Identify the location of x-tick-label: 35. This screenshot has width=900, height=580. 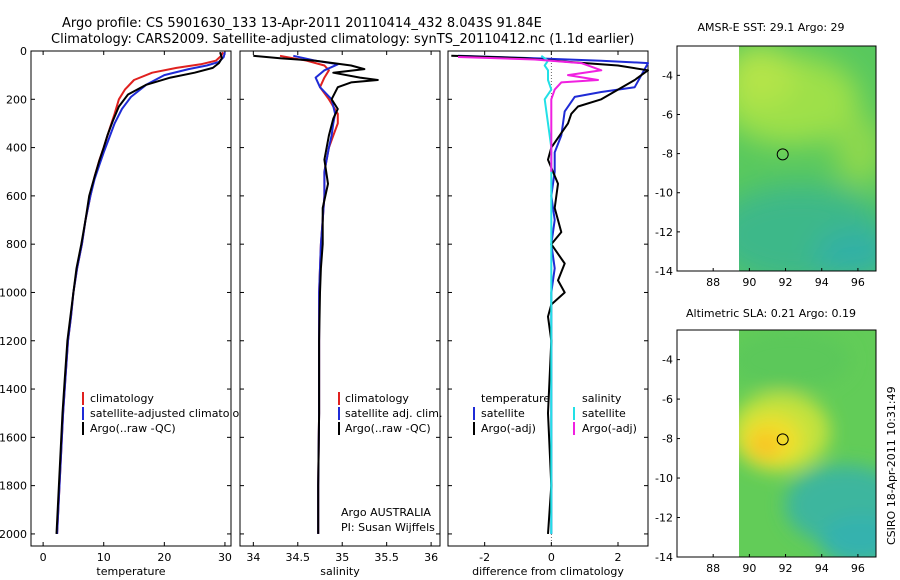
(342, 557).